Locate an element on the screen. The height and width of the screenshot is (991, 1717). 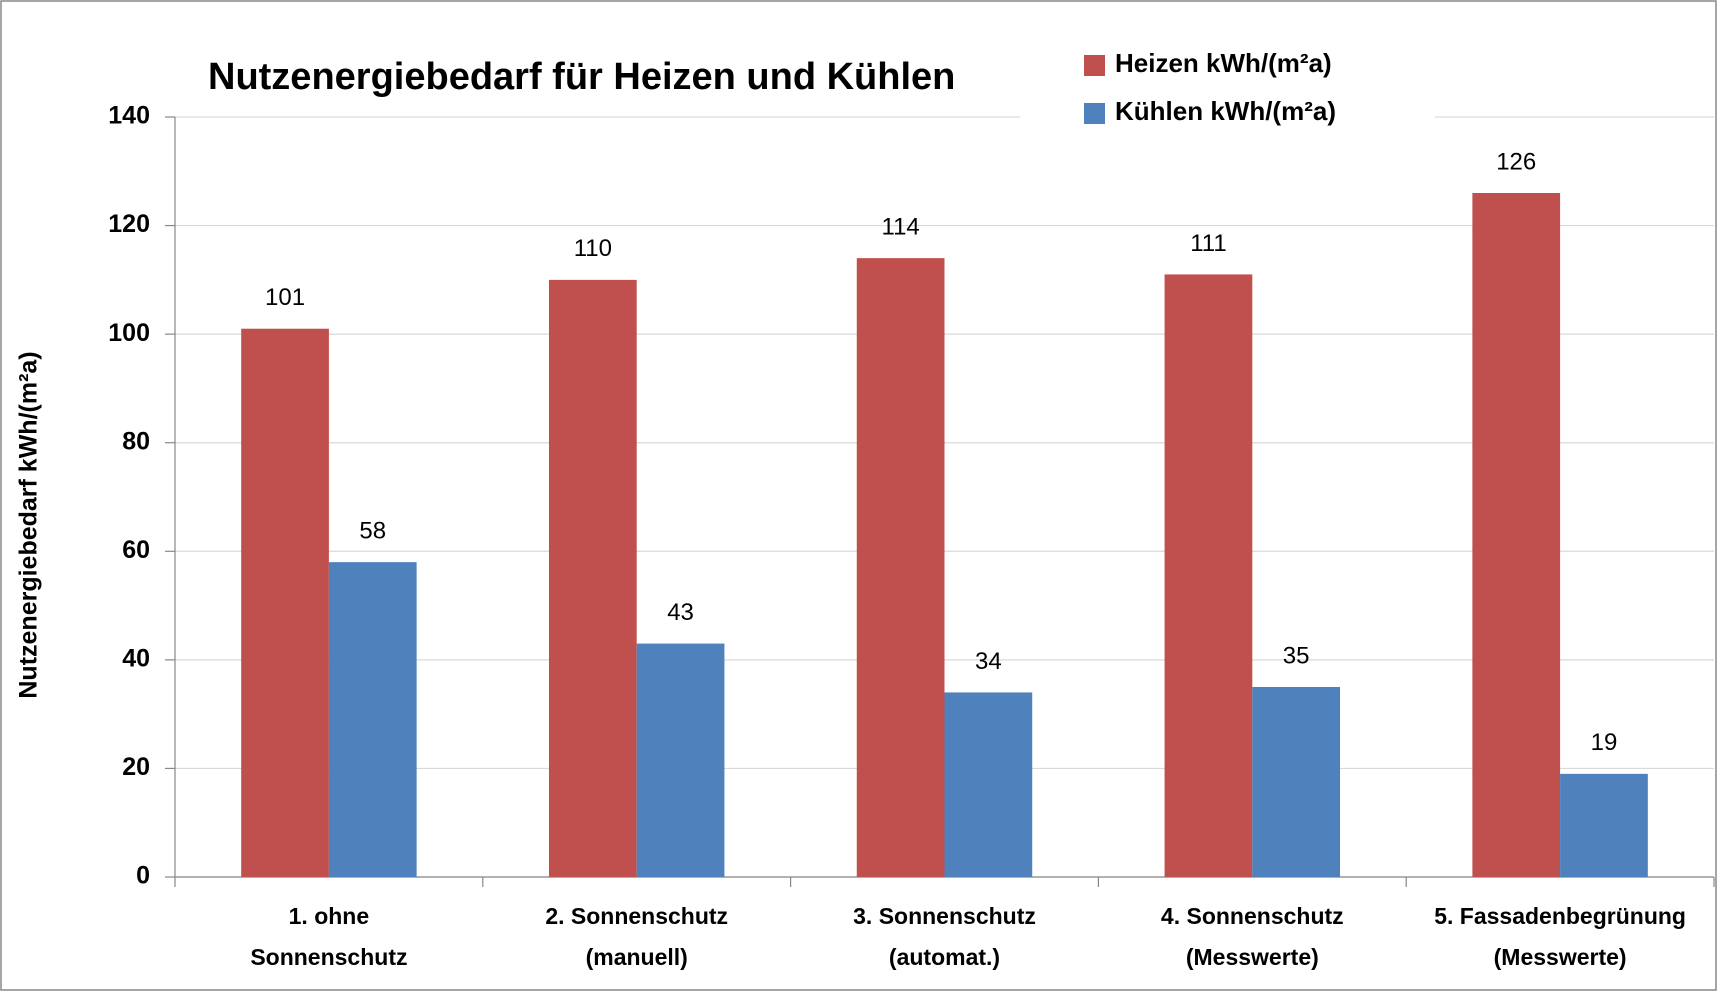
y-tick-label: 80 is located at coordinates (136, 441).